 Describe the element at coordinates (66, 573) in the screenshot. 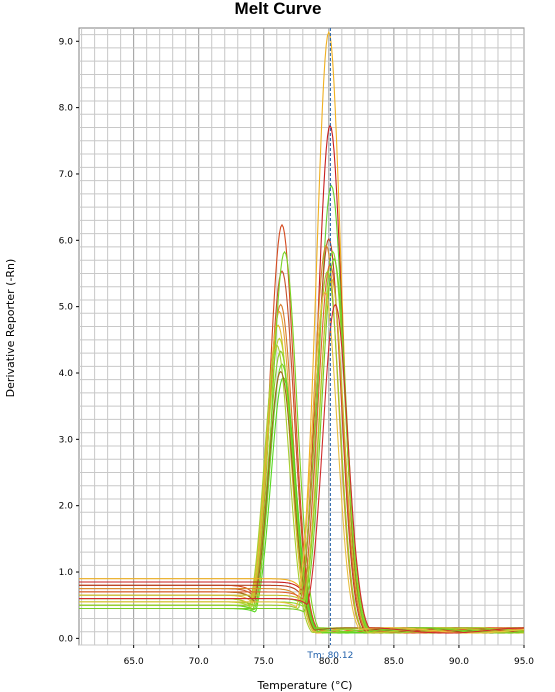

I see `y-tick-label: 1.0` at that location.